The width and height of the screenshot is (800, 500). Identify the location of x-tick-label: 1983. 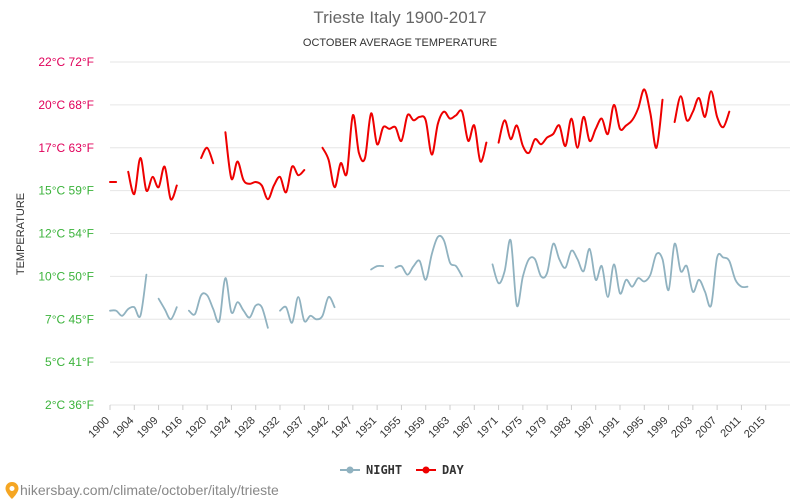
(561, 428).